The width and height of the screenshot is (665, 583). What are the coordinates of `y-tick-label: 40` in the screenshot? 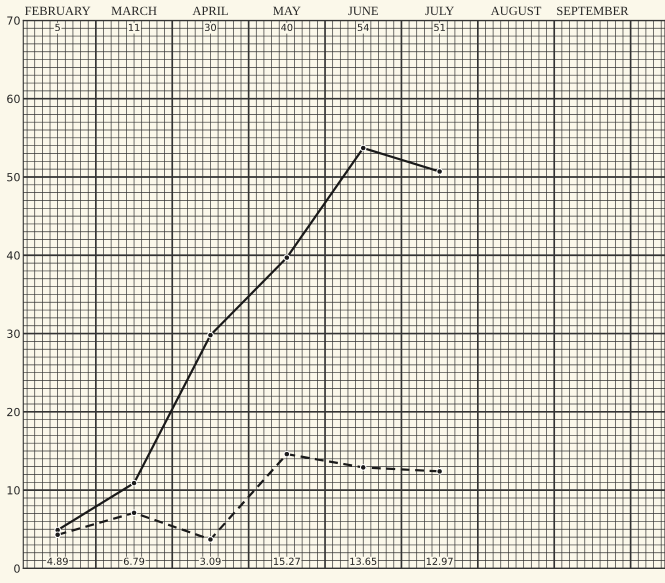 It's located at (13, 255).